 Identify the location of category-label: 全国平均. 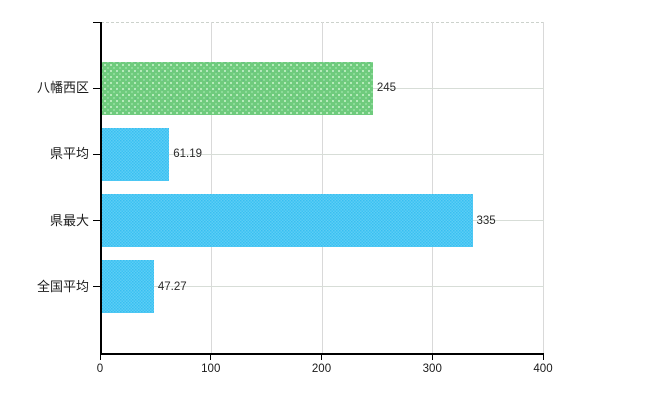
(62, 286).